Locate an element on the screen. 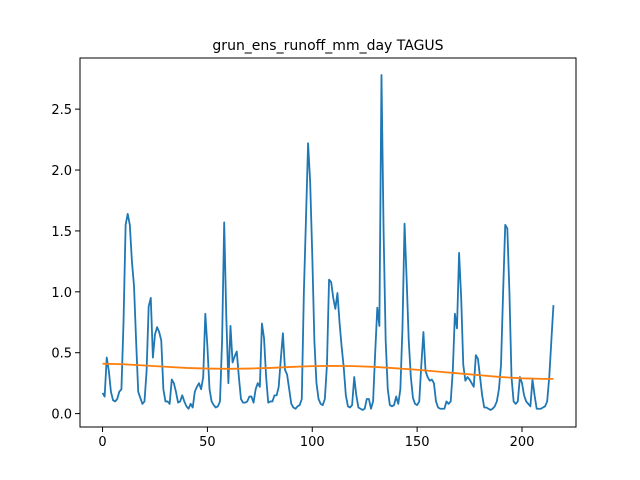  x-tick-label: 50 is located at coordinates (207, 442).